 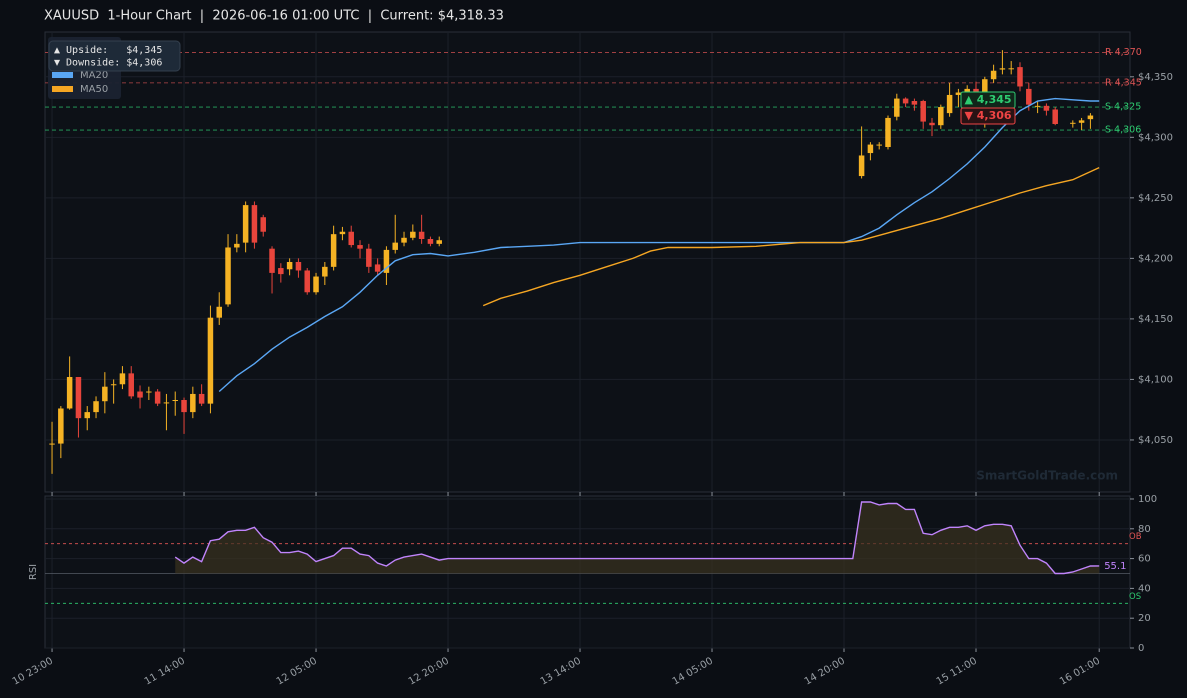 What do you see at coordinates (1155, 319) in the screenshot?
I see `y-tick-label: $4,150` at bounding box center [1155, 319].